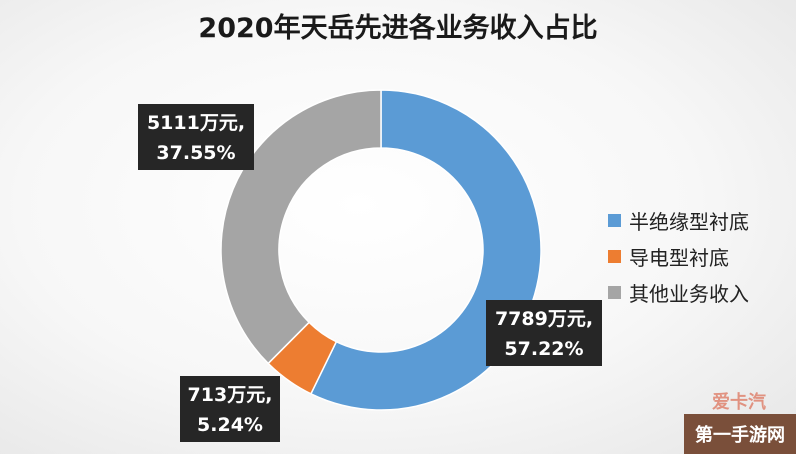 The width and height of the screenshot is (796, 454). I want to click on data-label-value: 713万元,, so click(230, 395).